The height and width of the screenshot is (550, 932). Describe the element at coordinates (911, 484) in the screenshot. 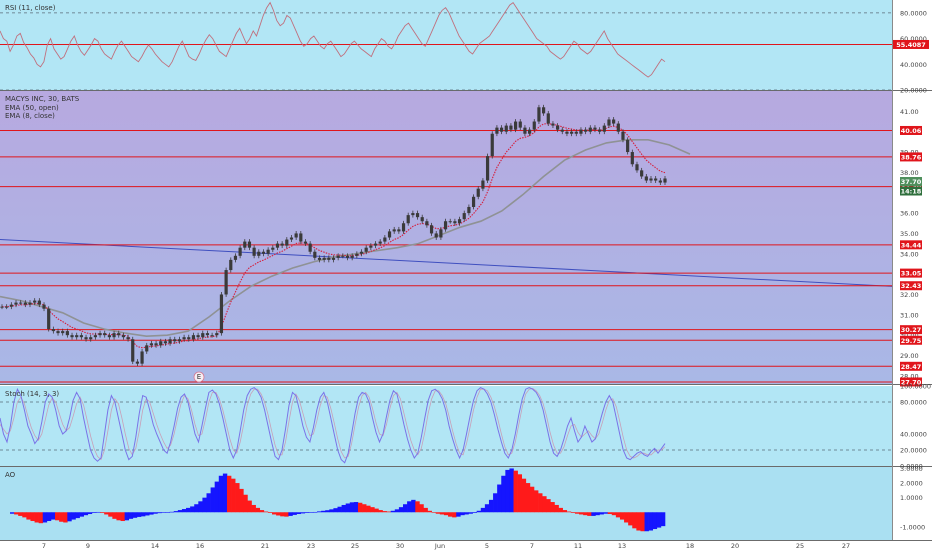

I see `ao-tick-label: 2.0000` at that location.